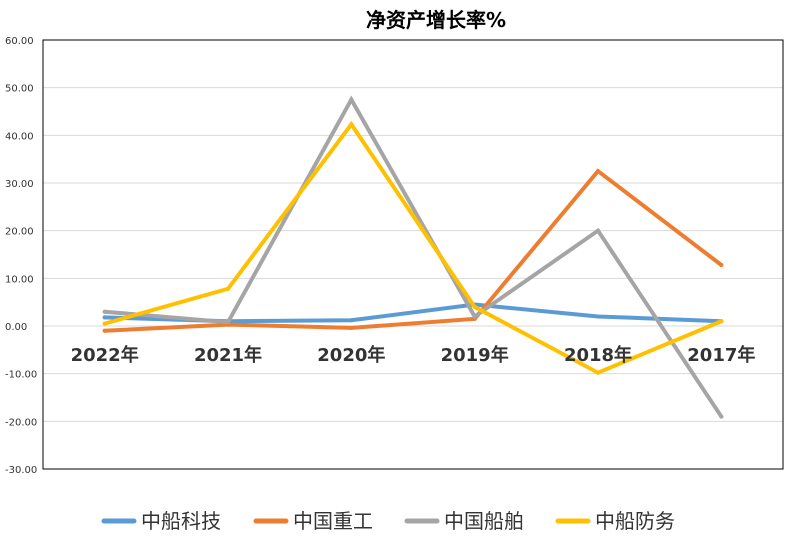 The width and height of the screenshot is (794, 546). What do you see at coordinates (21, 422) in the screenshot?
I see `y-tick-label: -20.00` at bounding box center [21, 422].